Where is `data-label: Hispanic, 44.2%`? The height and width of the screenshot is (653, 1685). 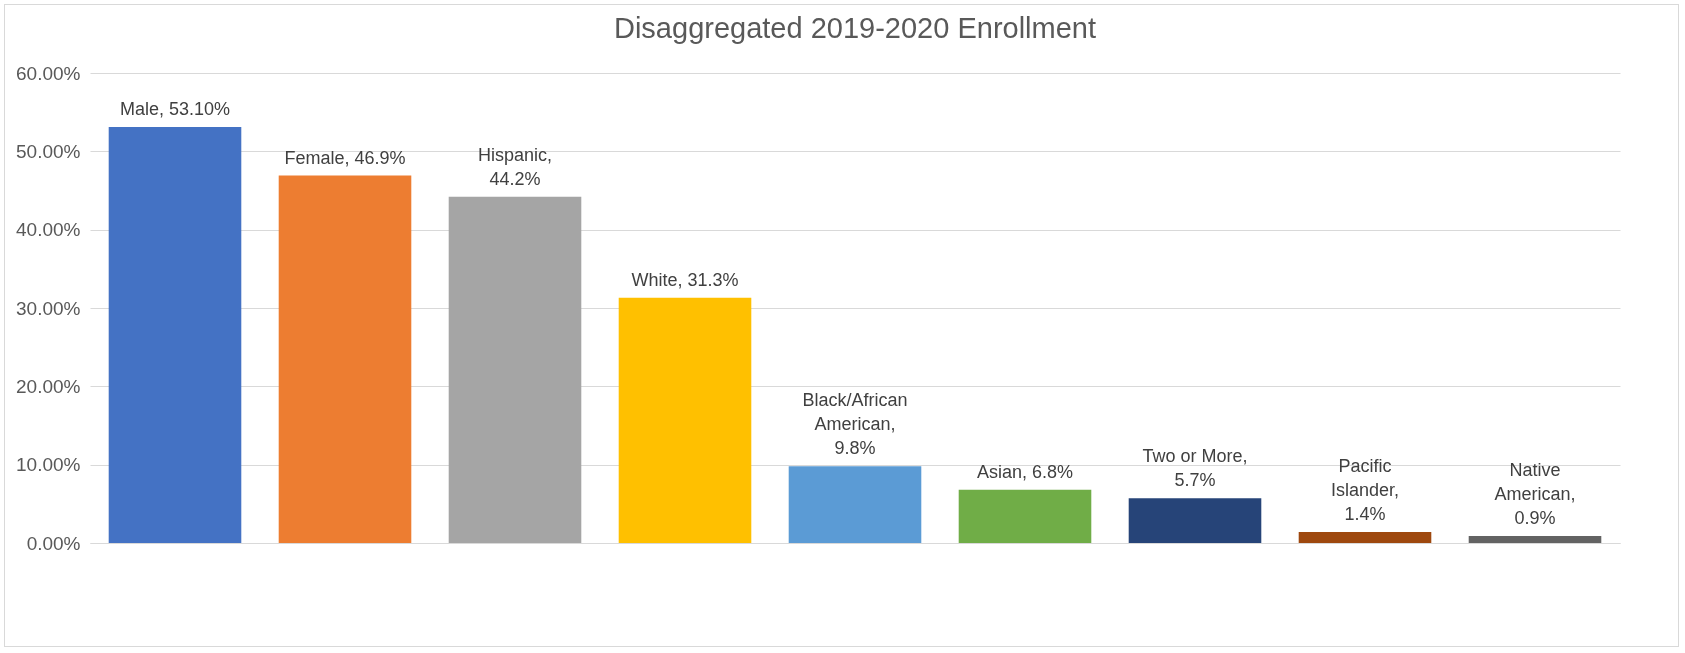
data-label: Hispanic, 44.2% is located at coordinates (515, 166).